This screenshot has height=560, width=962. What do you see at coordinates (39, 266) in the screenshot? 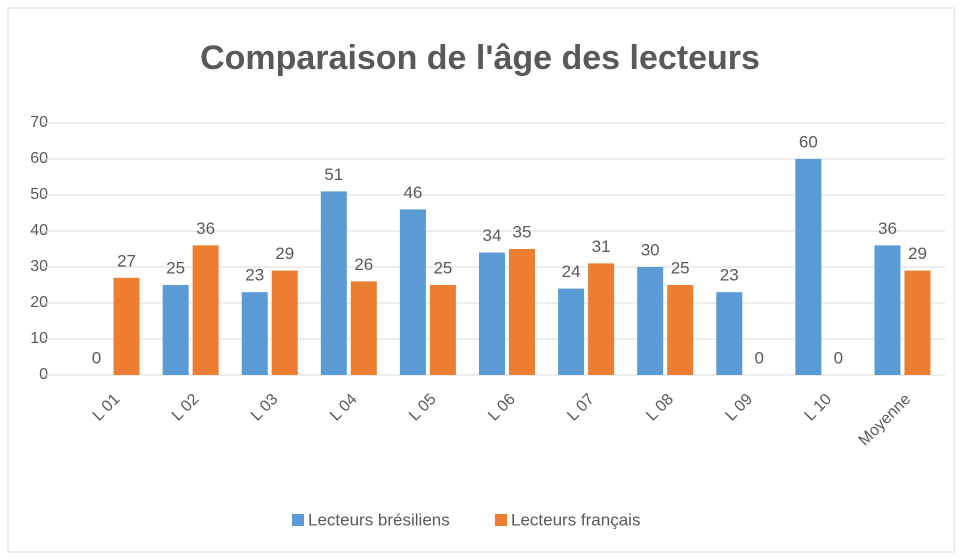
I see `y-tick-label: 30` at bounding box center [39, 266].